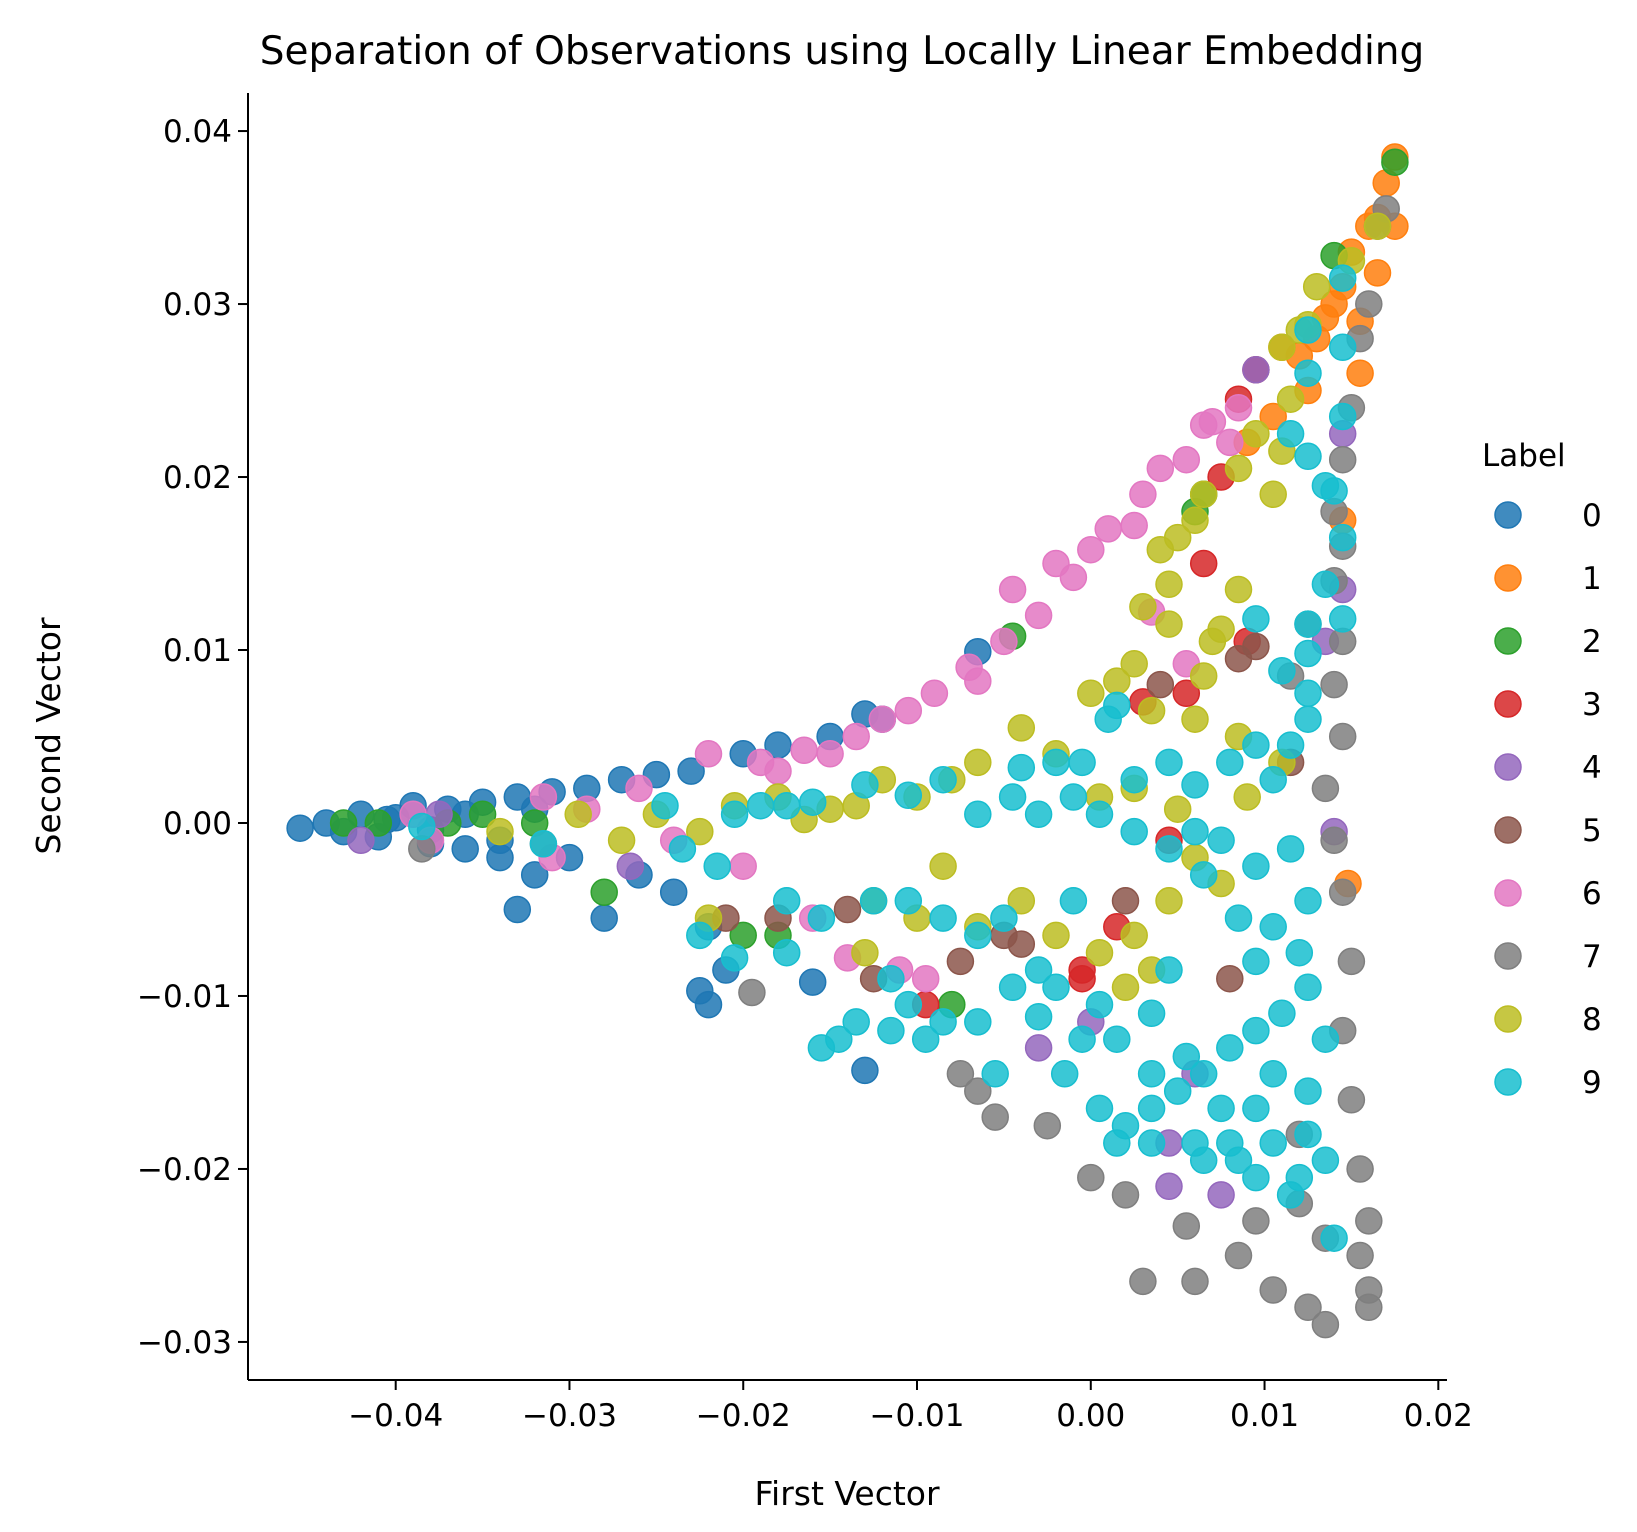  I want to click on y-tick-label: 0.00, so click(197, 824).